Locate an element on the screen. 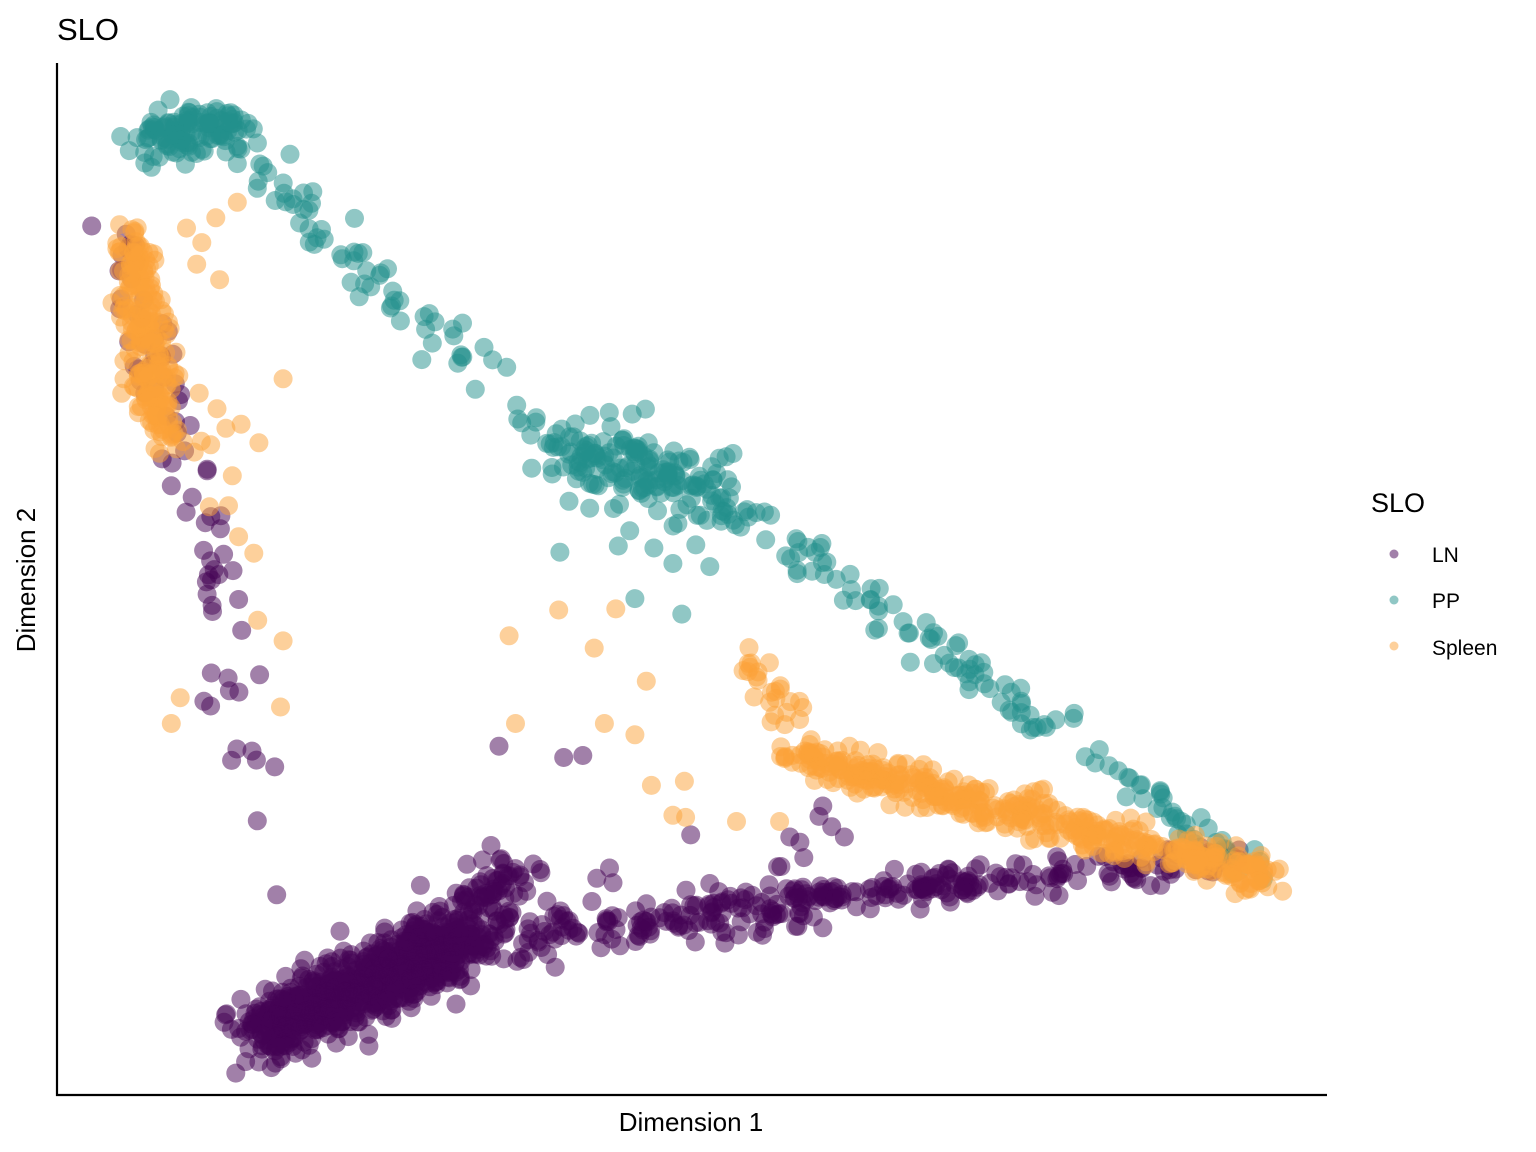 Image resolution: width=1536 pixels, height=1152 pixels. legend-marker-ln is located at coordinates (1394, 554).